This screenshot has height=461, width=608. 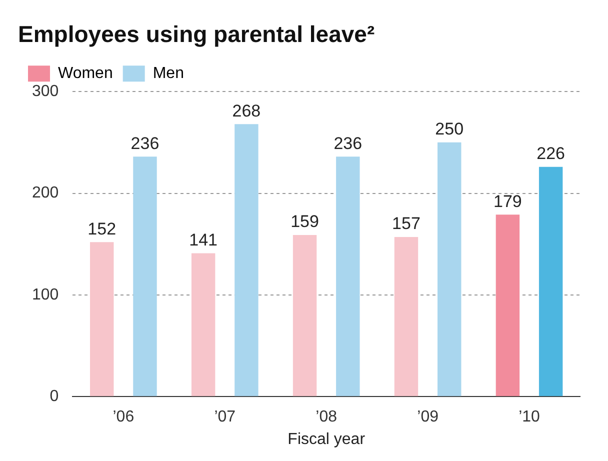 What do you see at coordinates (225, 417) in the screenshot?
I see `x-tick-label: ’07` at bounding box center [225, 417].